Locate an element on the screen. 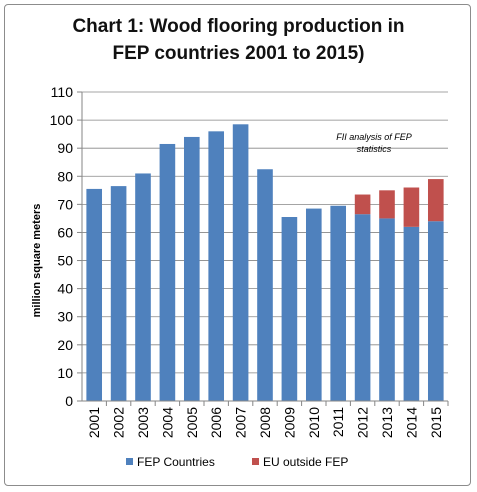 The image size is (477, 492). y-tick-label: 80 is located at coordinates (65, 176).